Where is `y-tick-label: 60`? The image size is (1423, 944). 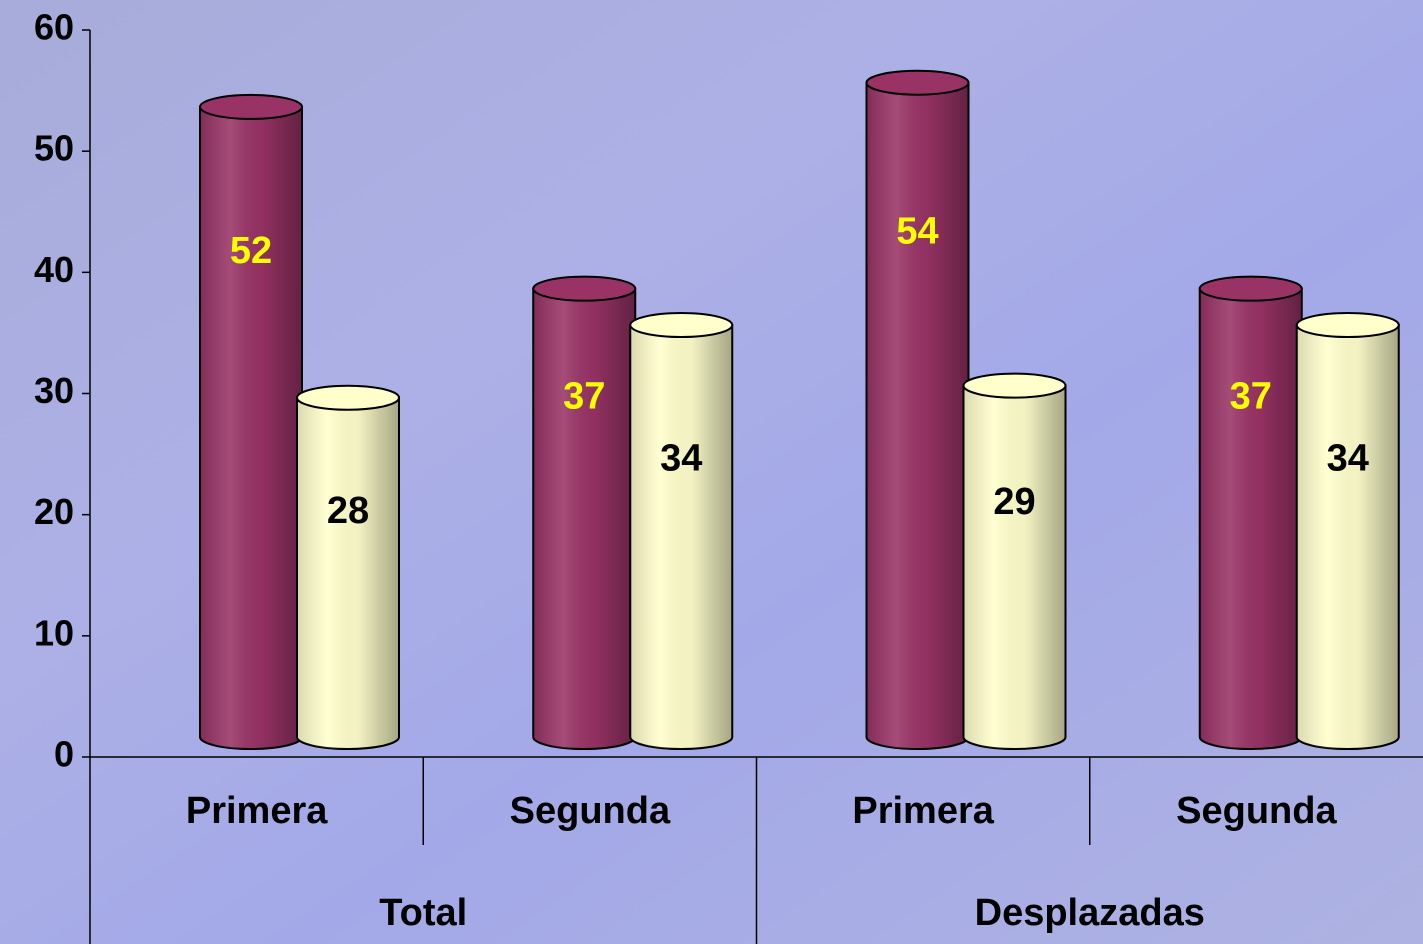 y-tick-label: 60 is located at coordinates (54, 27).